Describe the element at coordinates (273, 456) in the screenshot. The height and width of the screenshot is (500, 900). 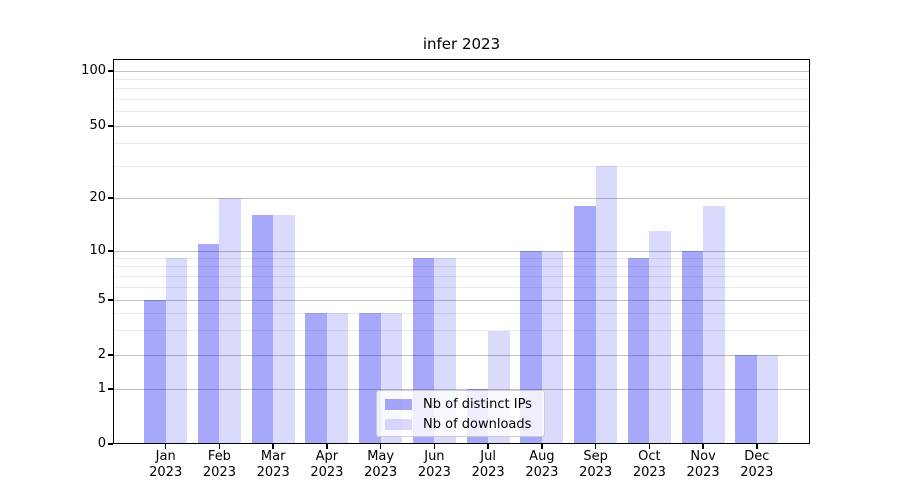
I see `x-tick-month: Mar` at that location.